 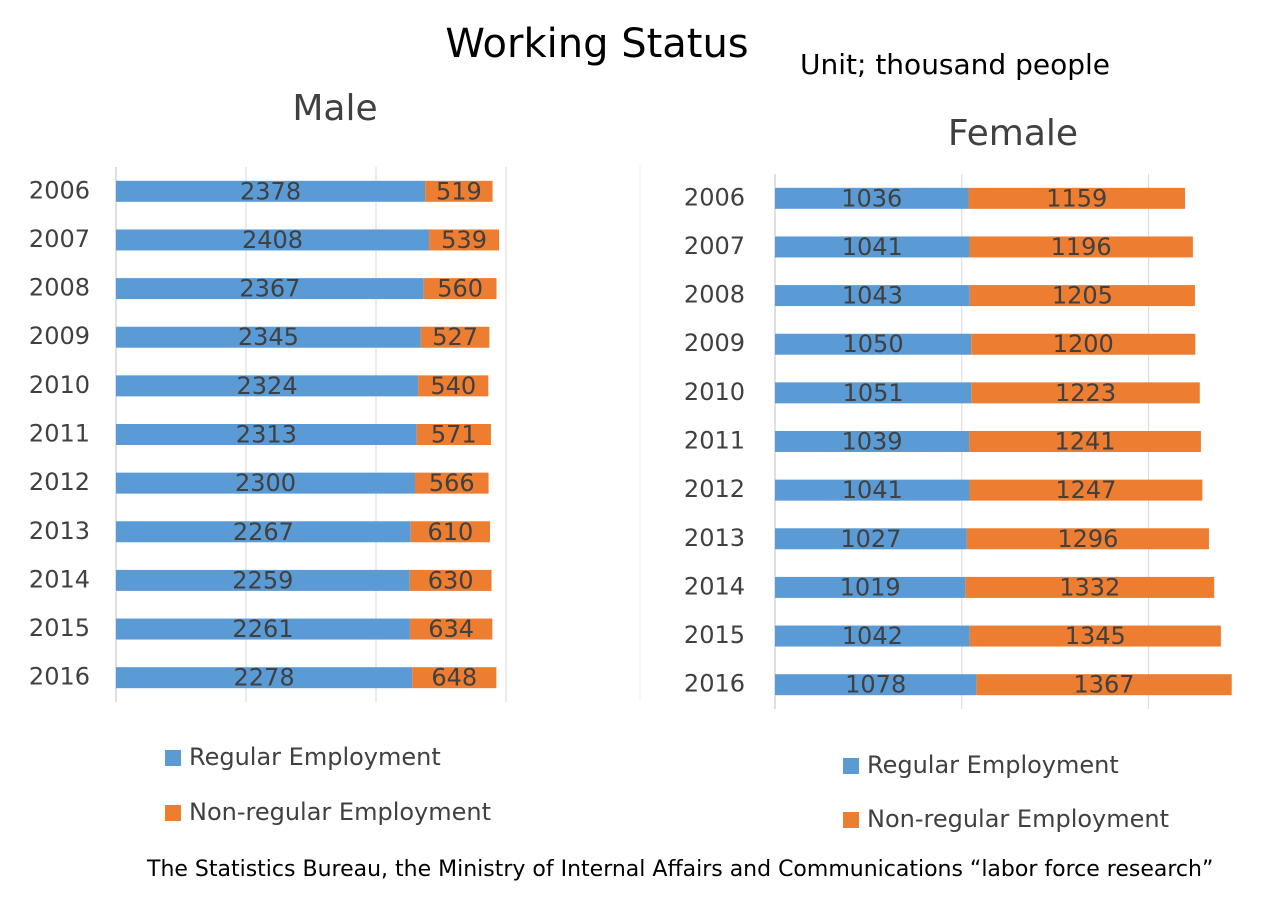 I want to click on data-label: 1196, so click(x=1081, y=247).